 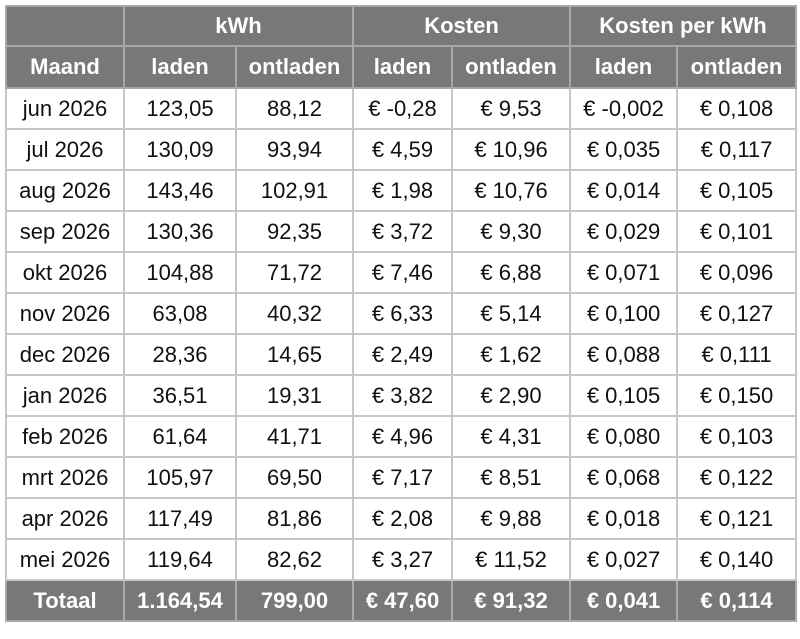 I want to click on cell: 36,51, so click(x=180, y=395).